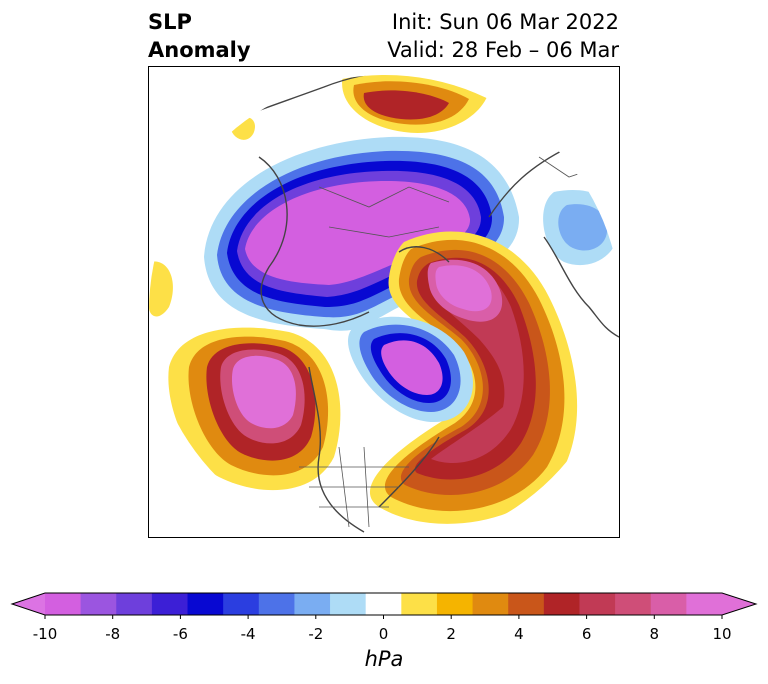 The image size is (768, 684). What do you see at coordinates (505, 22) in the screenshot?
I see `init-date: Init: Sun 06 Mar 2022` at bounding box center [505, 22].